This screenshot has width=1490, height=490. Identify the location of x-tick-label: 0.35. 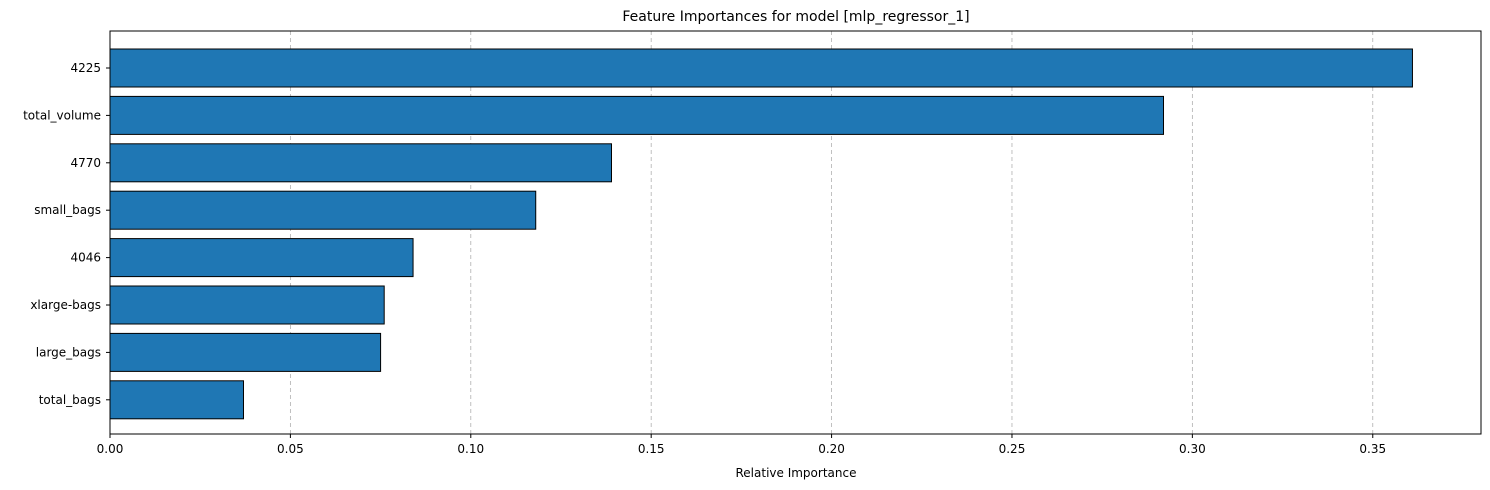
(1372, 449).